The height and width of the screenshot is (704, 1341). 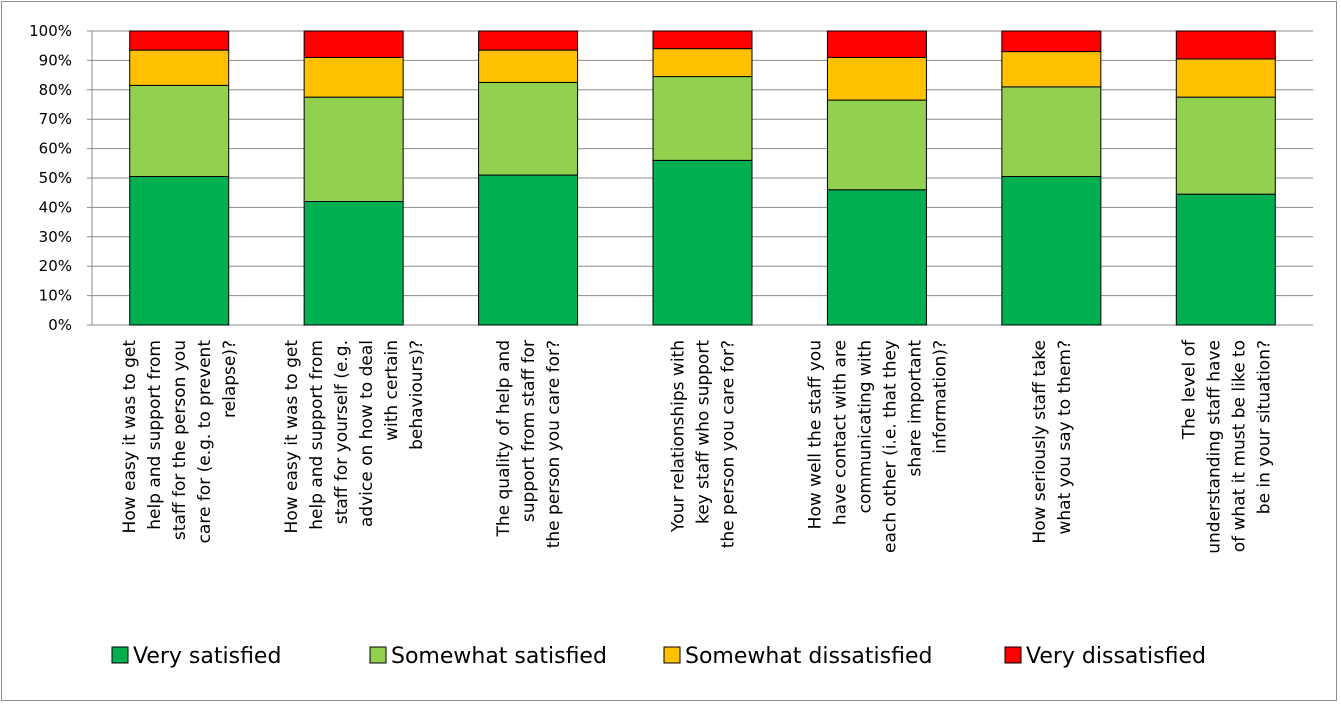 I want to click on category-label-line: behaviours)?, so click(x=417, y=395).